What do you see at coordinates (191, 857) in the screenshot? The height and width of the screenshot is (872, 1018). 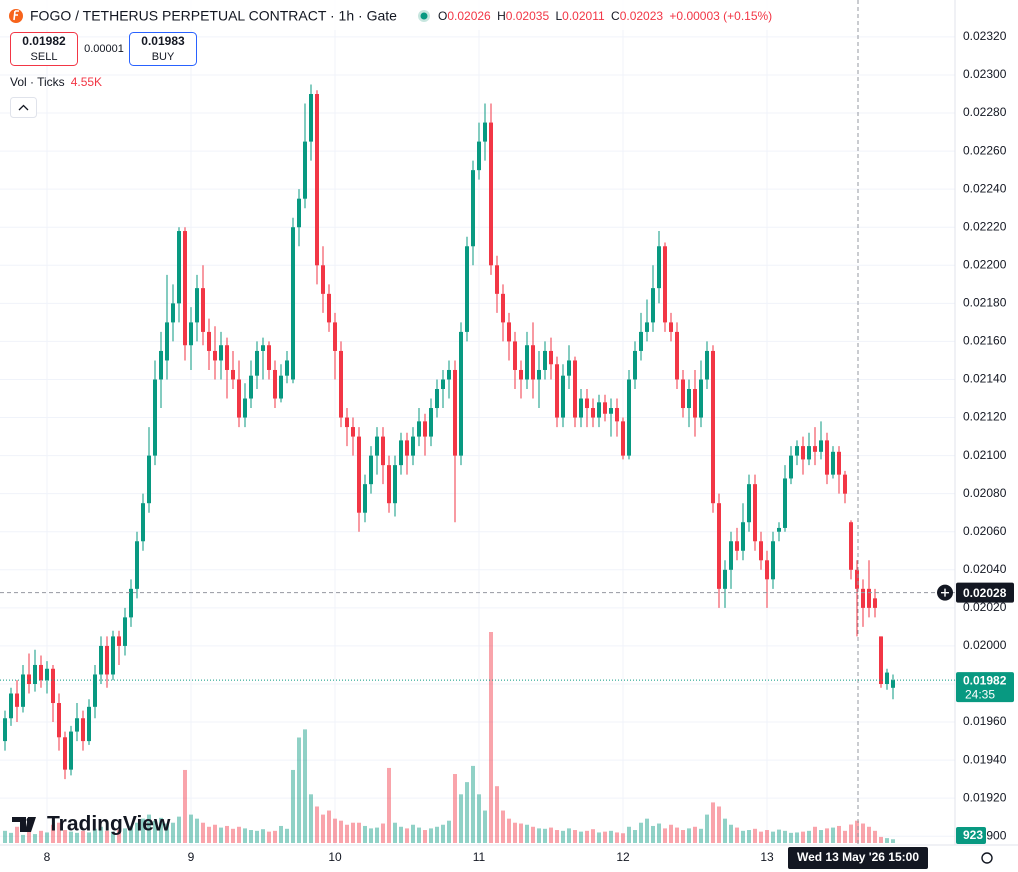 I see `x-tick-label: 9` at bounding box center [191, 857].